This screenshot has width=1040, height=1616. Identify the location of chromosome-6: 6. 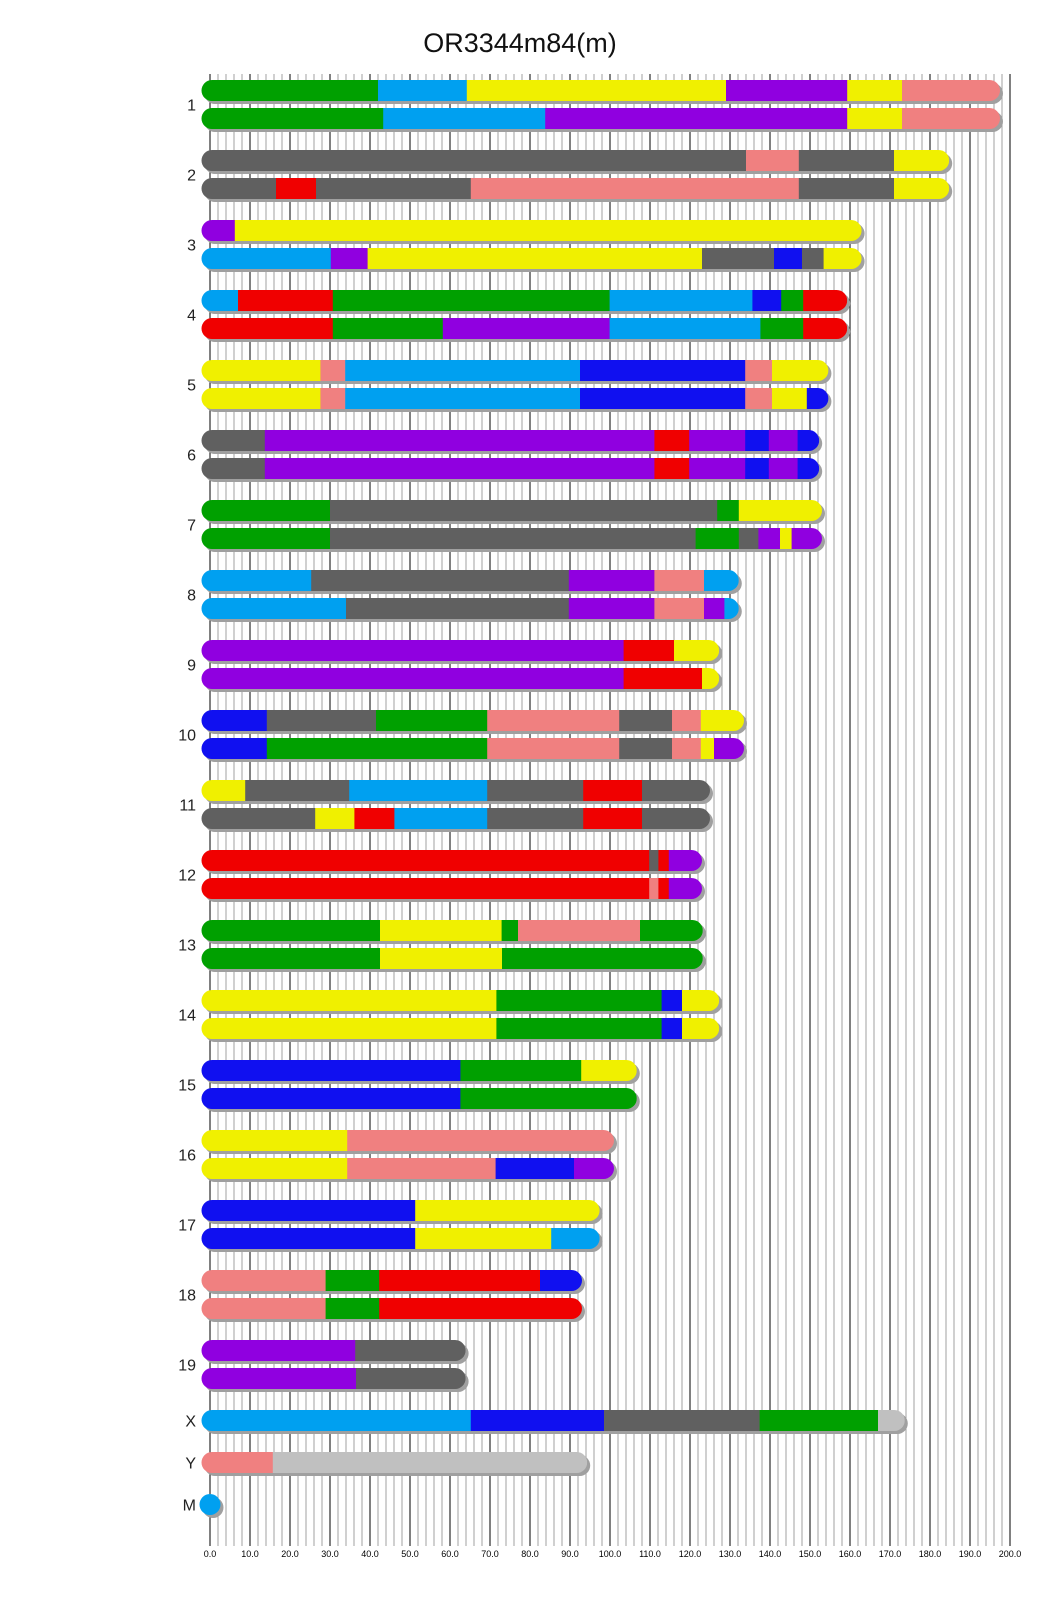
(505, 456).